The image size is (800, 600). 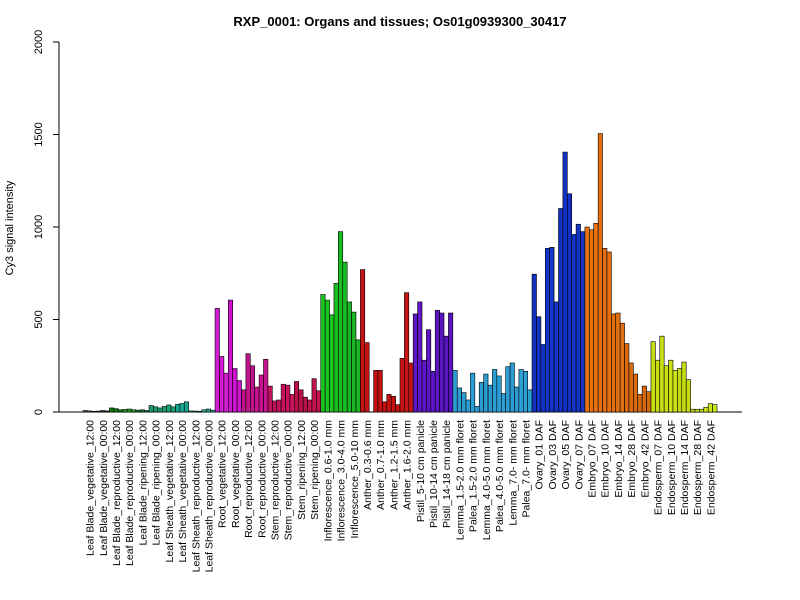 I want to click on x-tick-label: Lemma_4.0-5.0 mm floret, so click(x=487, y=480).